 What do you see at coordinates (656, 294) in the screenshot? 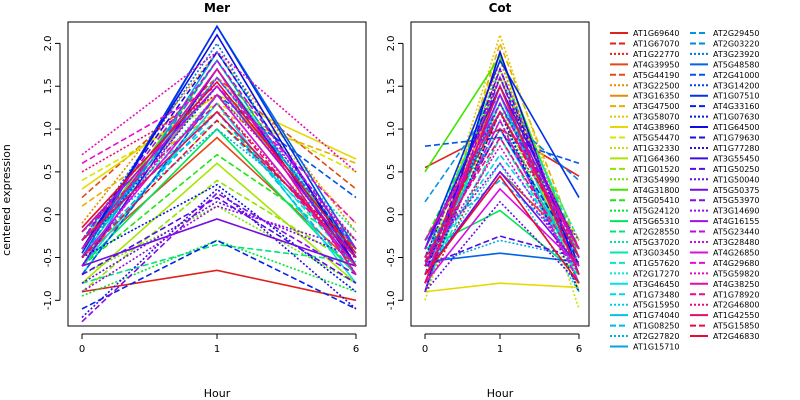
I see `legend-label: AT1G73480` at bounding box center [656, 294].